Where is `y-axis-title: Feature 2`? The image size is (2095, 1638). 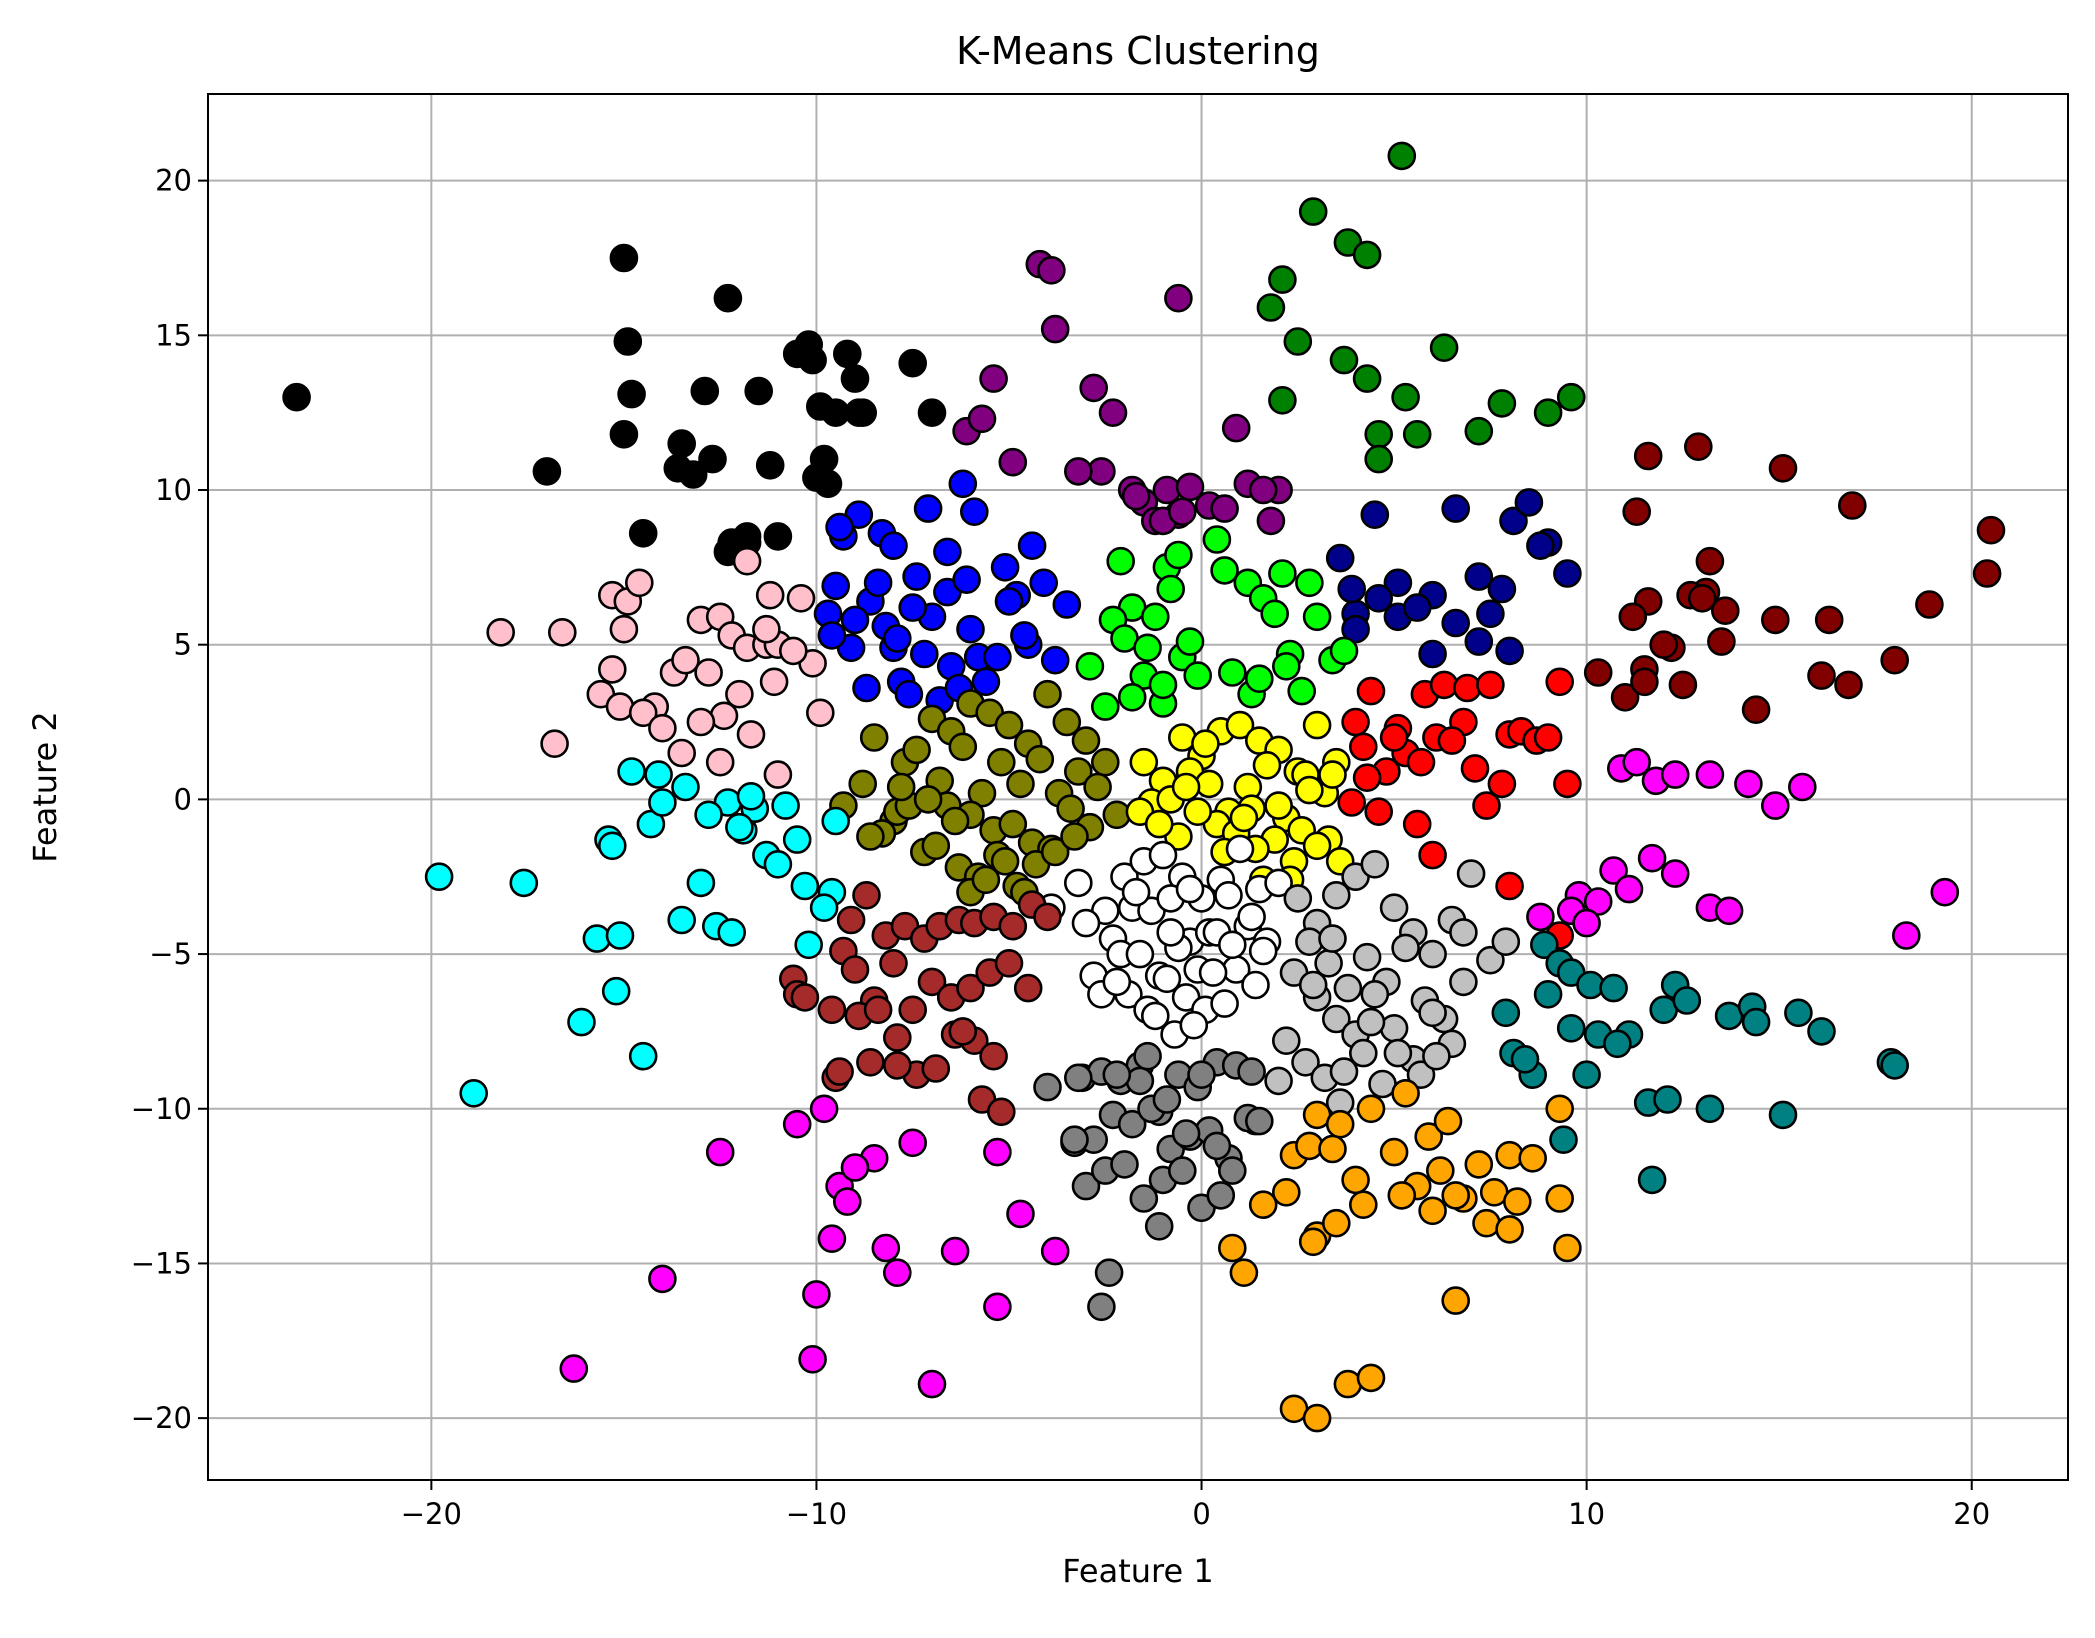
y-axis-title: Feature 2 is located at coordinates (45, 786).